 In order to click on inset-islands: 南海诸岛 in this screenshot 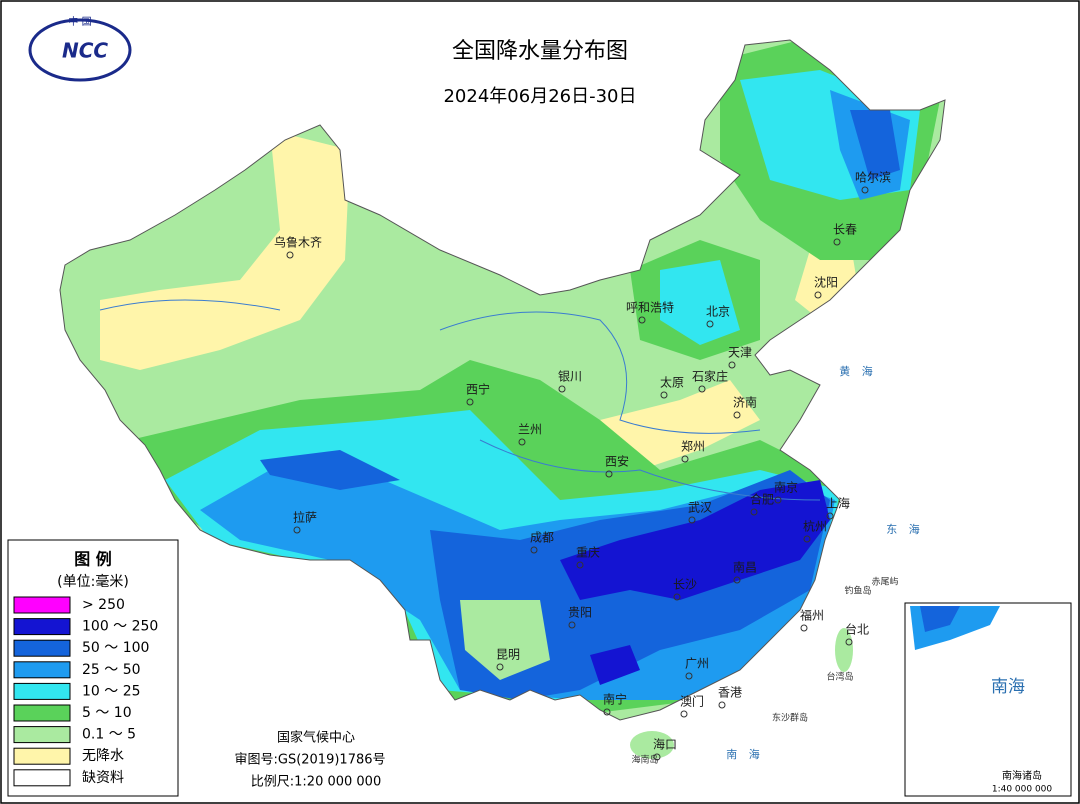, I will do `click(1022, 775)`.